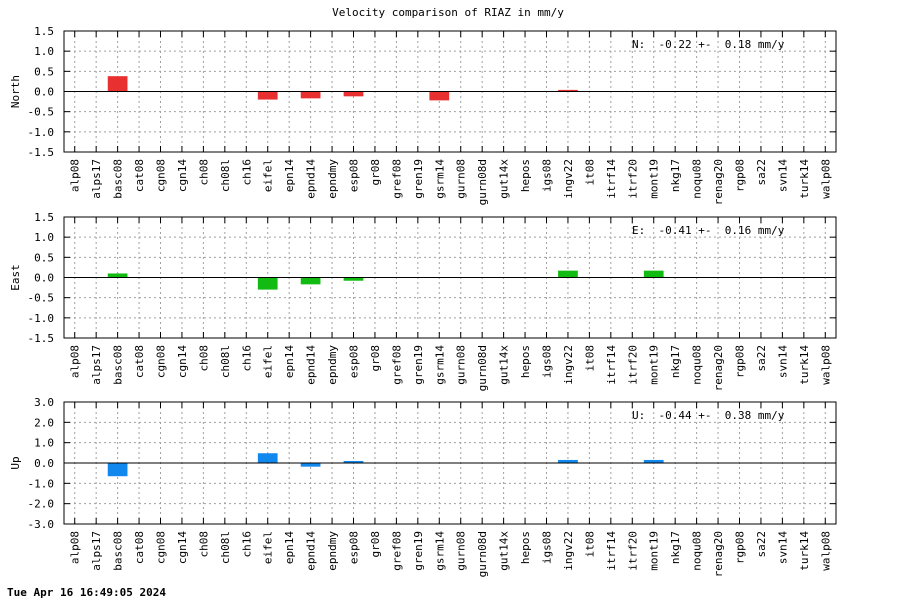 The width and height of the screenshot is (900, 600). Describe the element at coordinates (632, 365) in the screenshot. I see `x-tick-label: itrf20` at that location.